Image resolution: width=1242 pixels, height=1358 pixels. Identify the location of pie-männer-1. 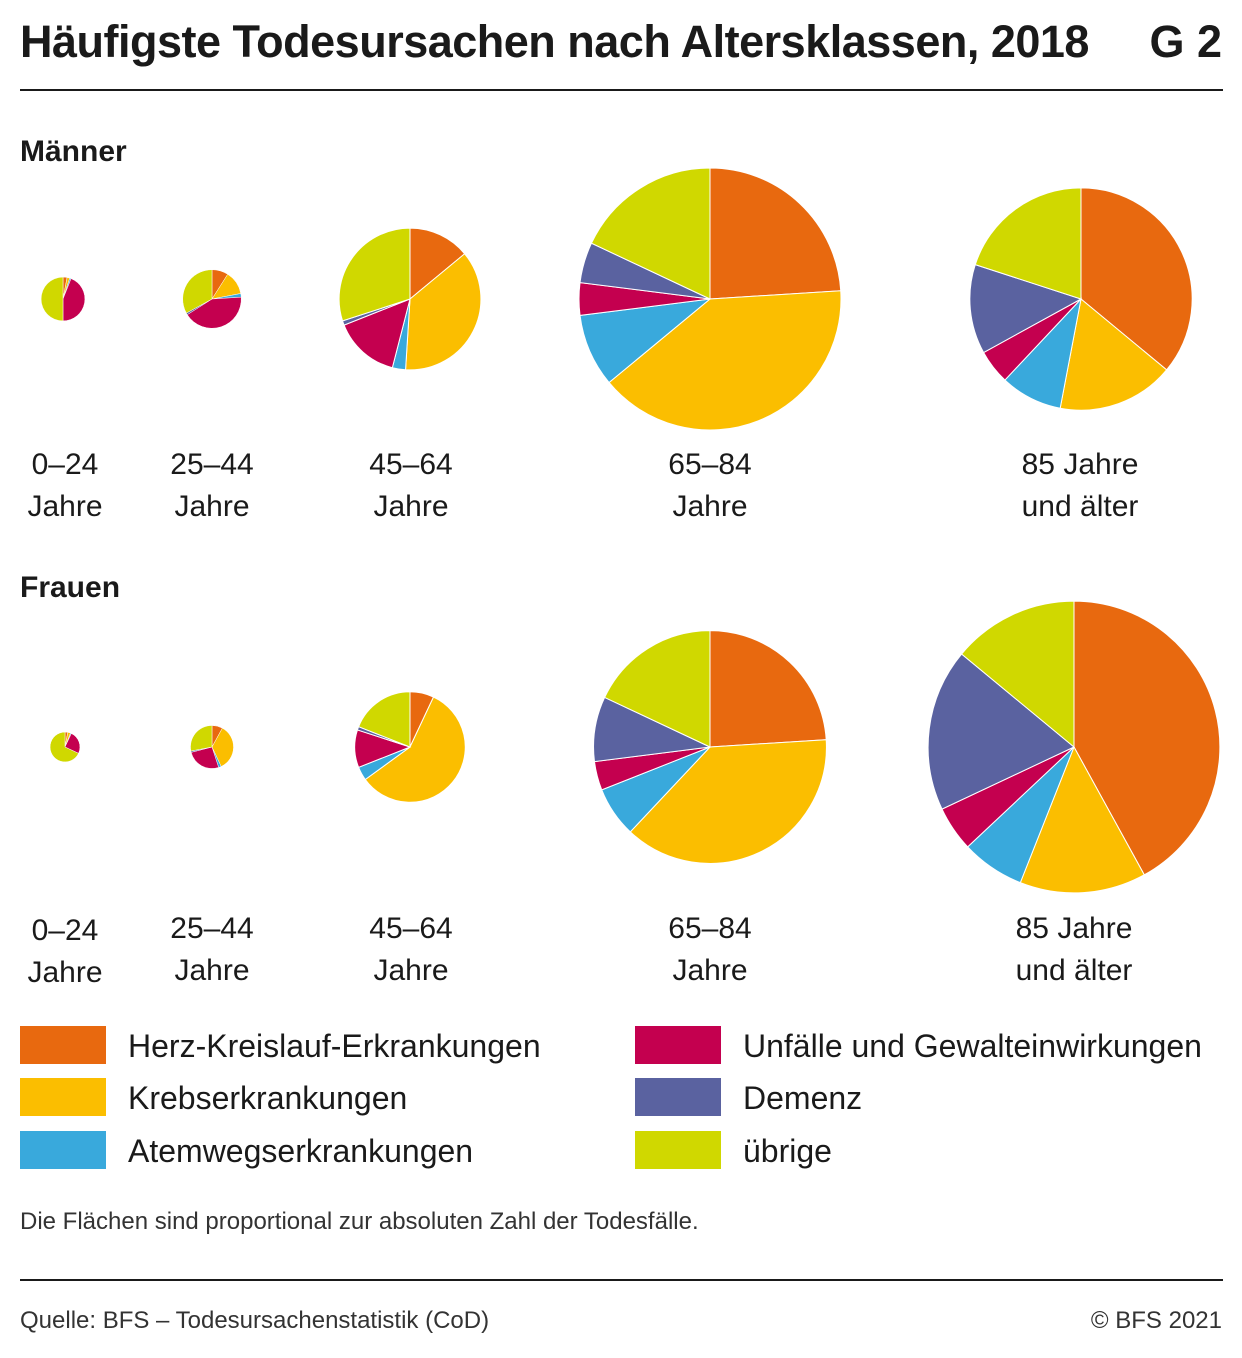
(212, 299).